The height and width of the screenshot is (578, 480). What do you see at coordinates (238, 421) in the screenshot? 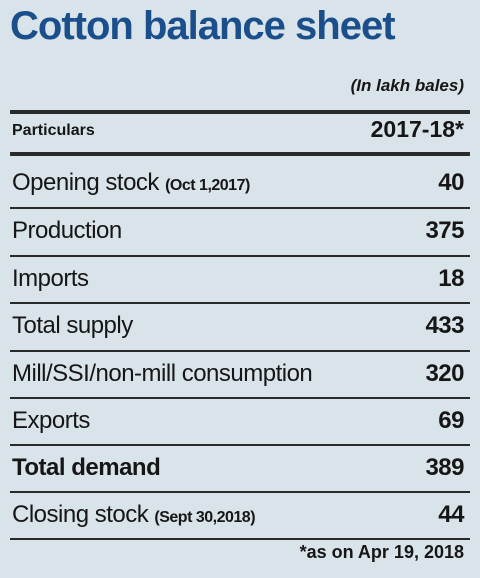
I see `row: Exports 69` at bounding box center [238, 421].